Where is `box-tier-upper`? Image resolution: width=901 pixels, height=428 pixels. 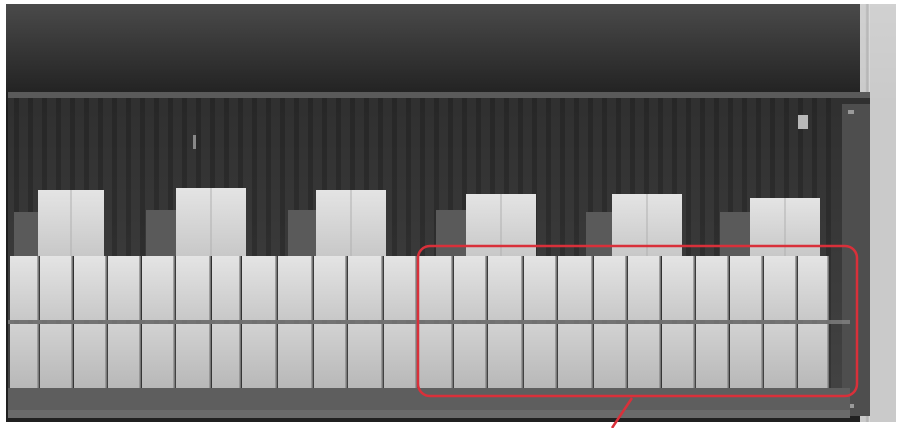
box-tier-upper is located at coordinates (419, 288).